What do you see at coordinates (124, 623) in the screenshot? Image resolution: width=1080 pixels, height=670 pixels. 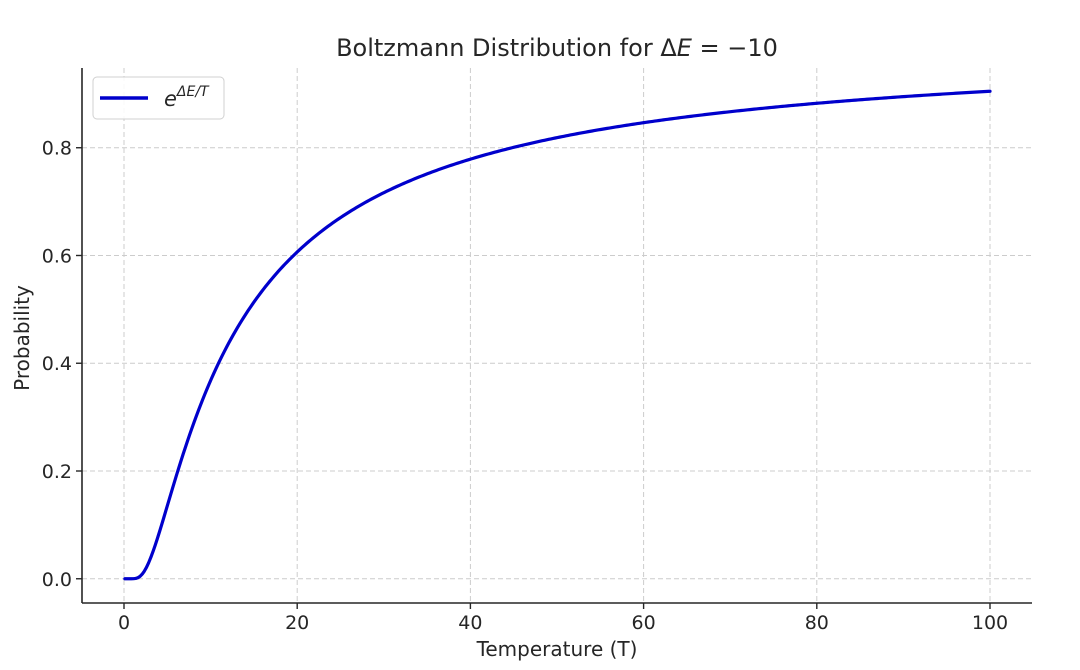 I see `x-tick-label: 0` at bounding box center [124, 623].